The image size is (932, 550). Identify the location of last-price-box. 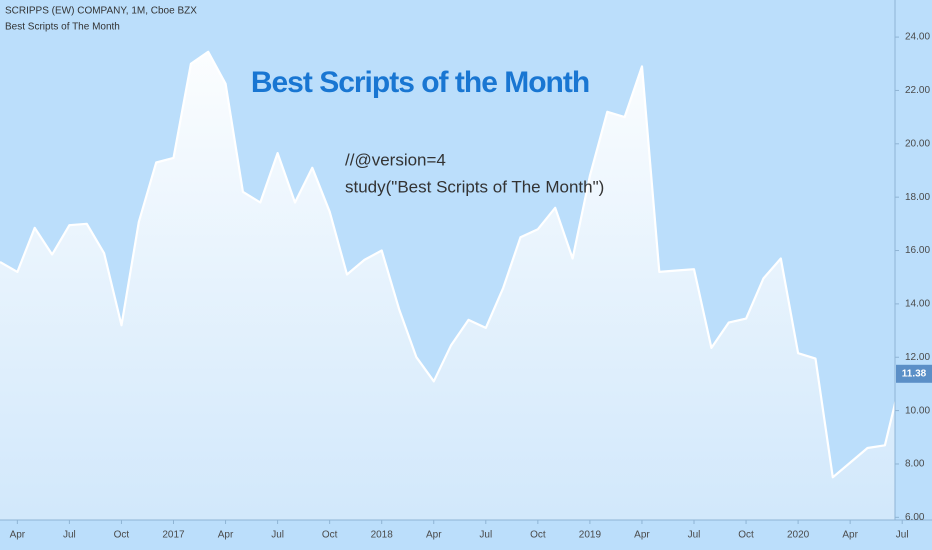
(914, 373).